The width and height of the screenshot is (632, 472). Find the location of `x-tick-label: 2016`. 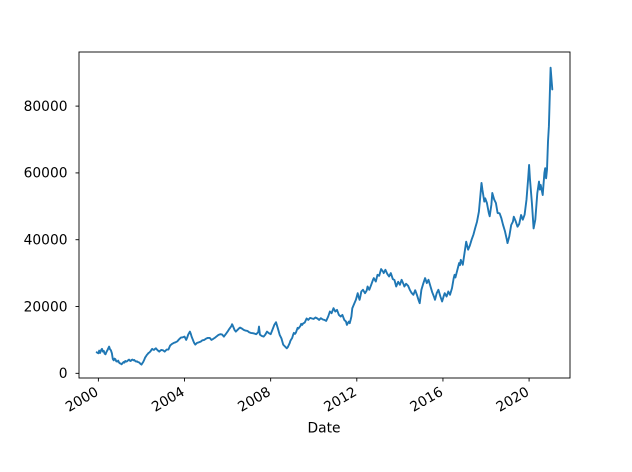

x-tick-label: 2016 is located at coordinates (427, 399).